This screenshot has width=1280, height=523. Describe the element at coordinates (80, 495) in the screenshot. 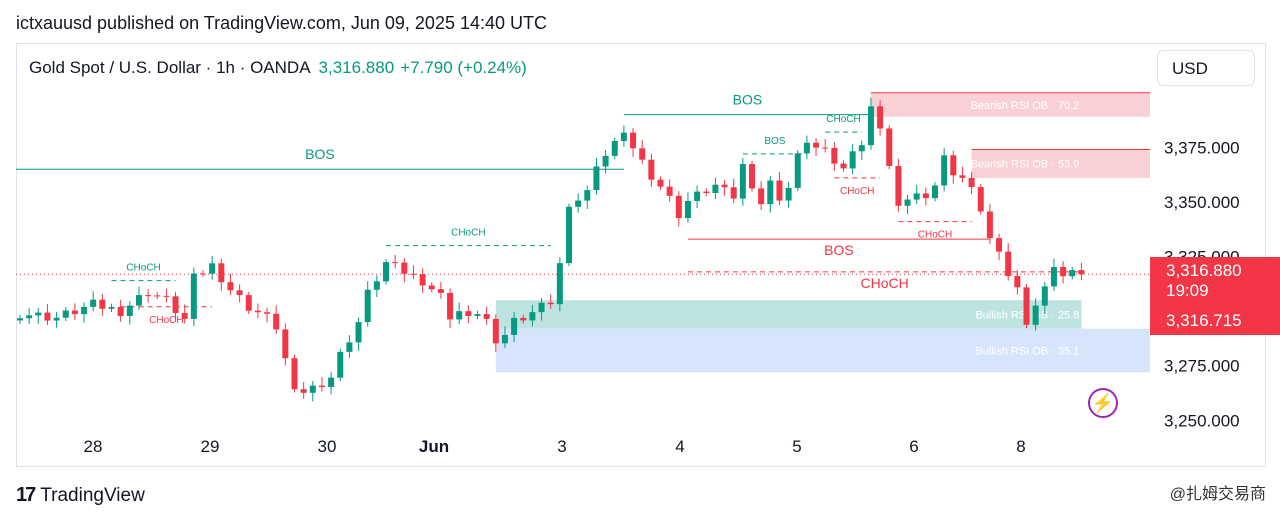

I see `tradingview-logo: 17 TradingView` at that location.